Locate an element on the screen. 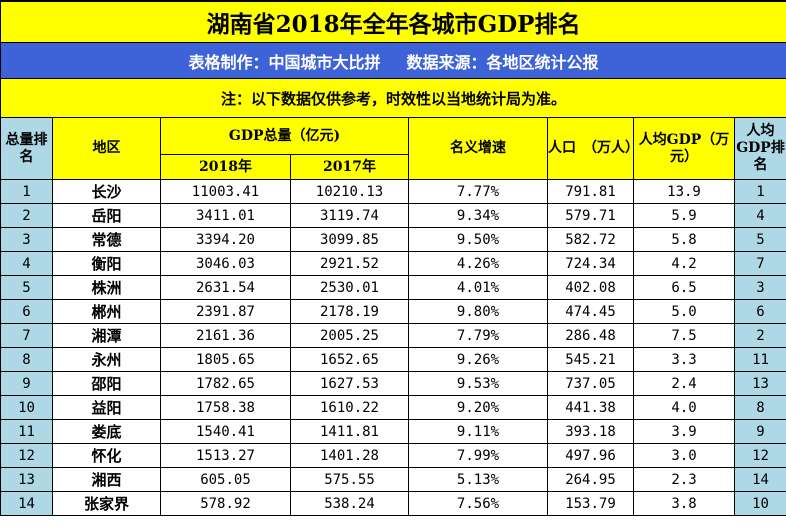  population-cell: 579.71 is located at coordinates (590, 215).